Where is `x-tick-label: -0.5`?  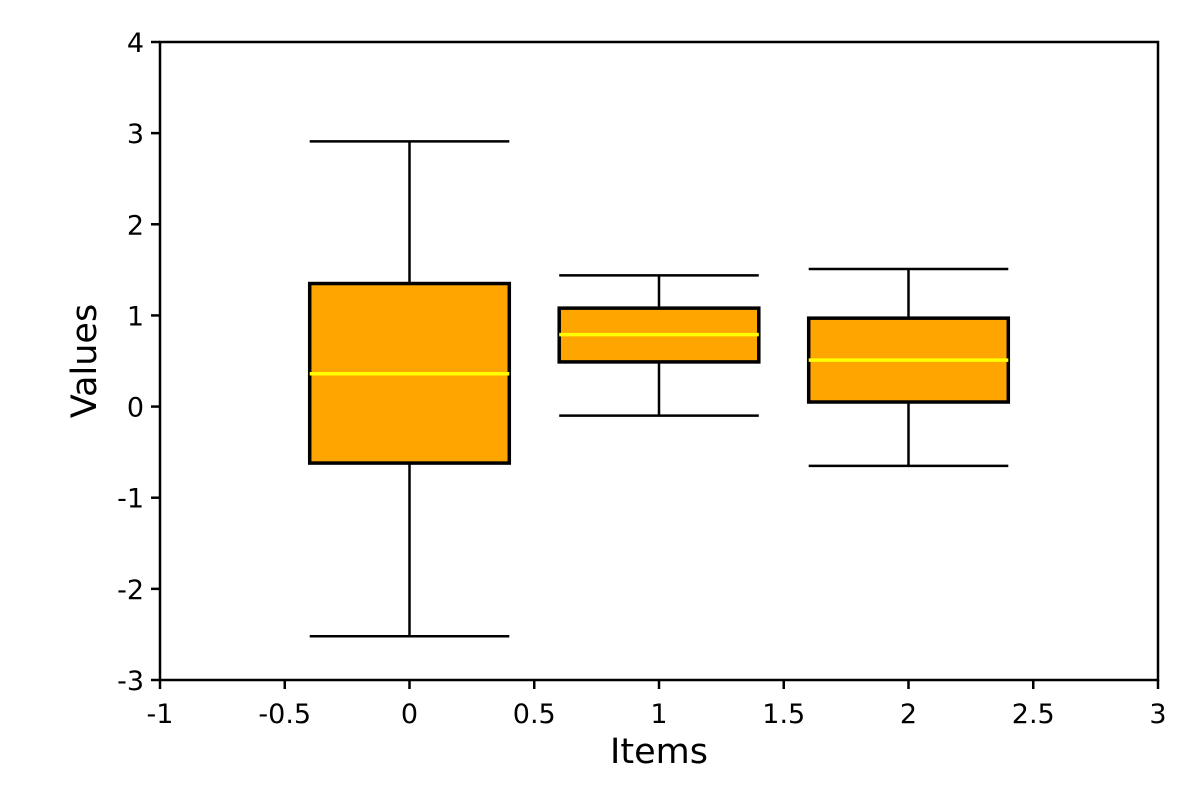 x-tick-label: -0.5 is located at coordinates (284, 714).